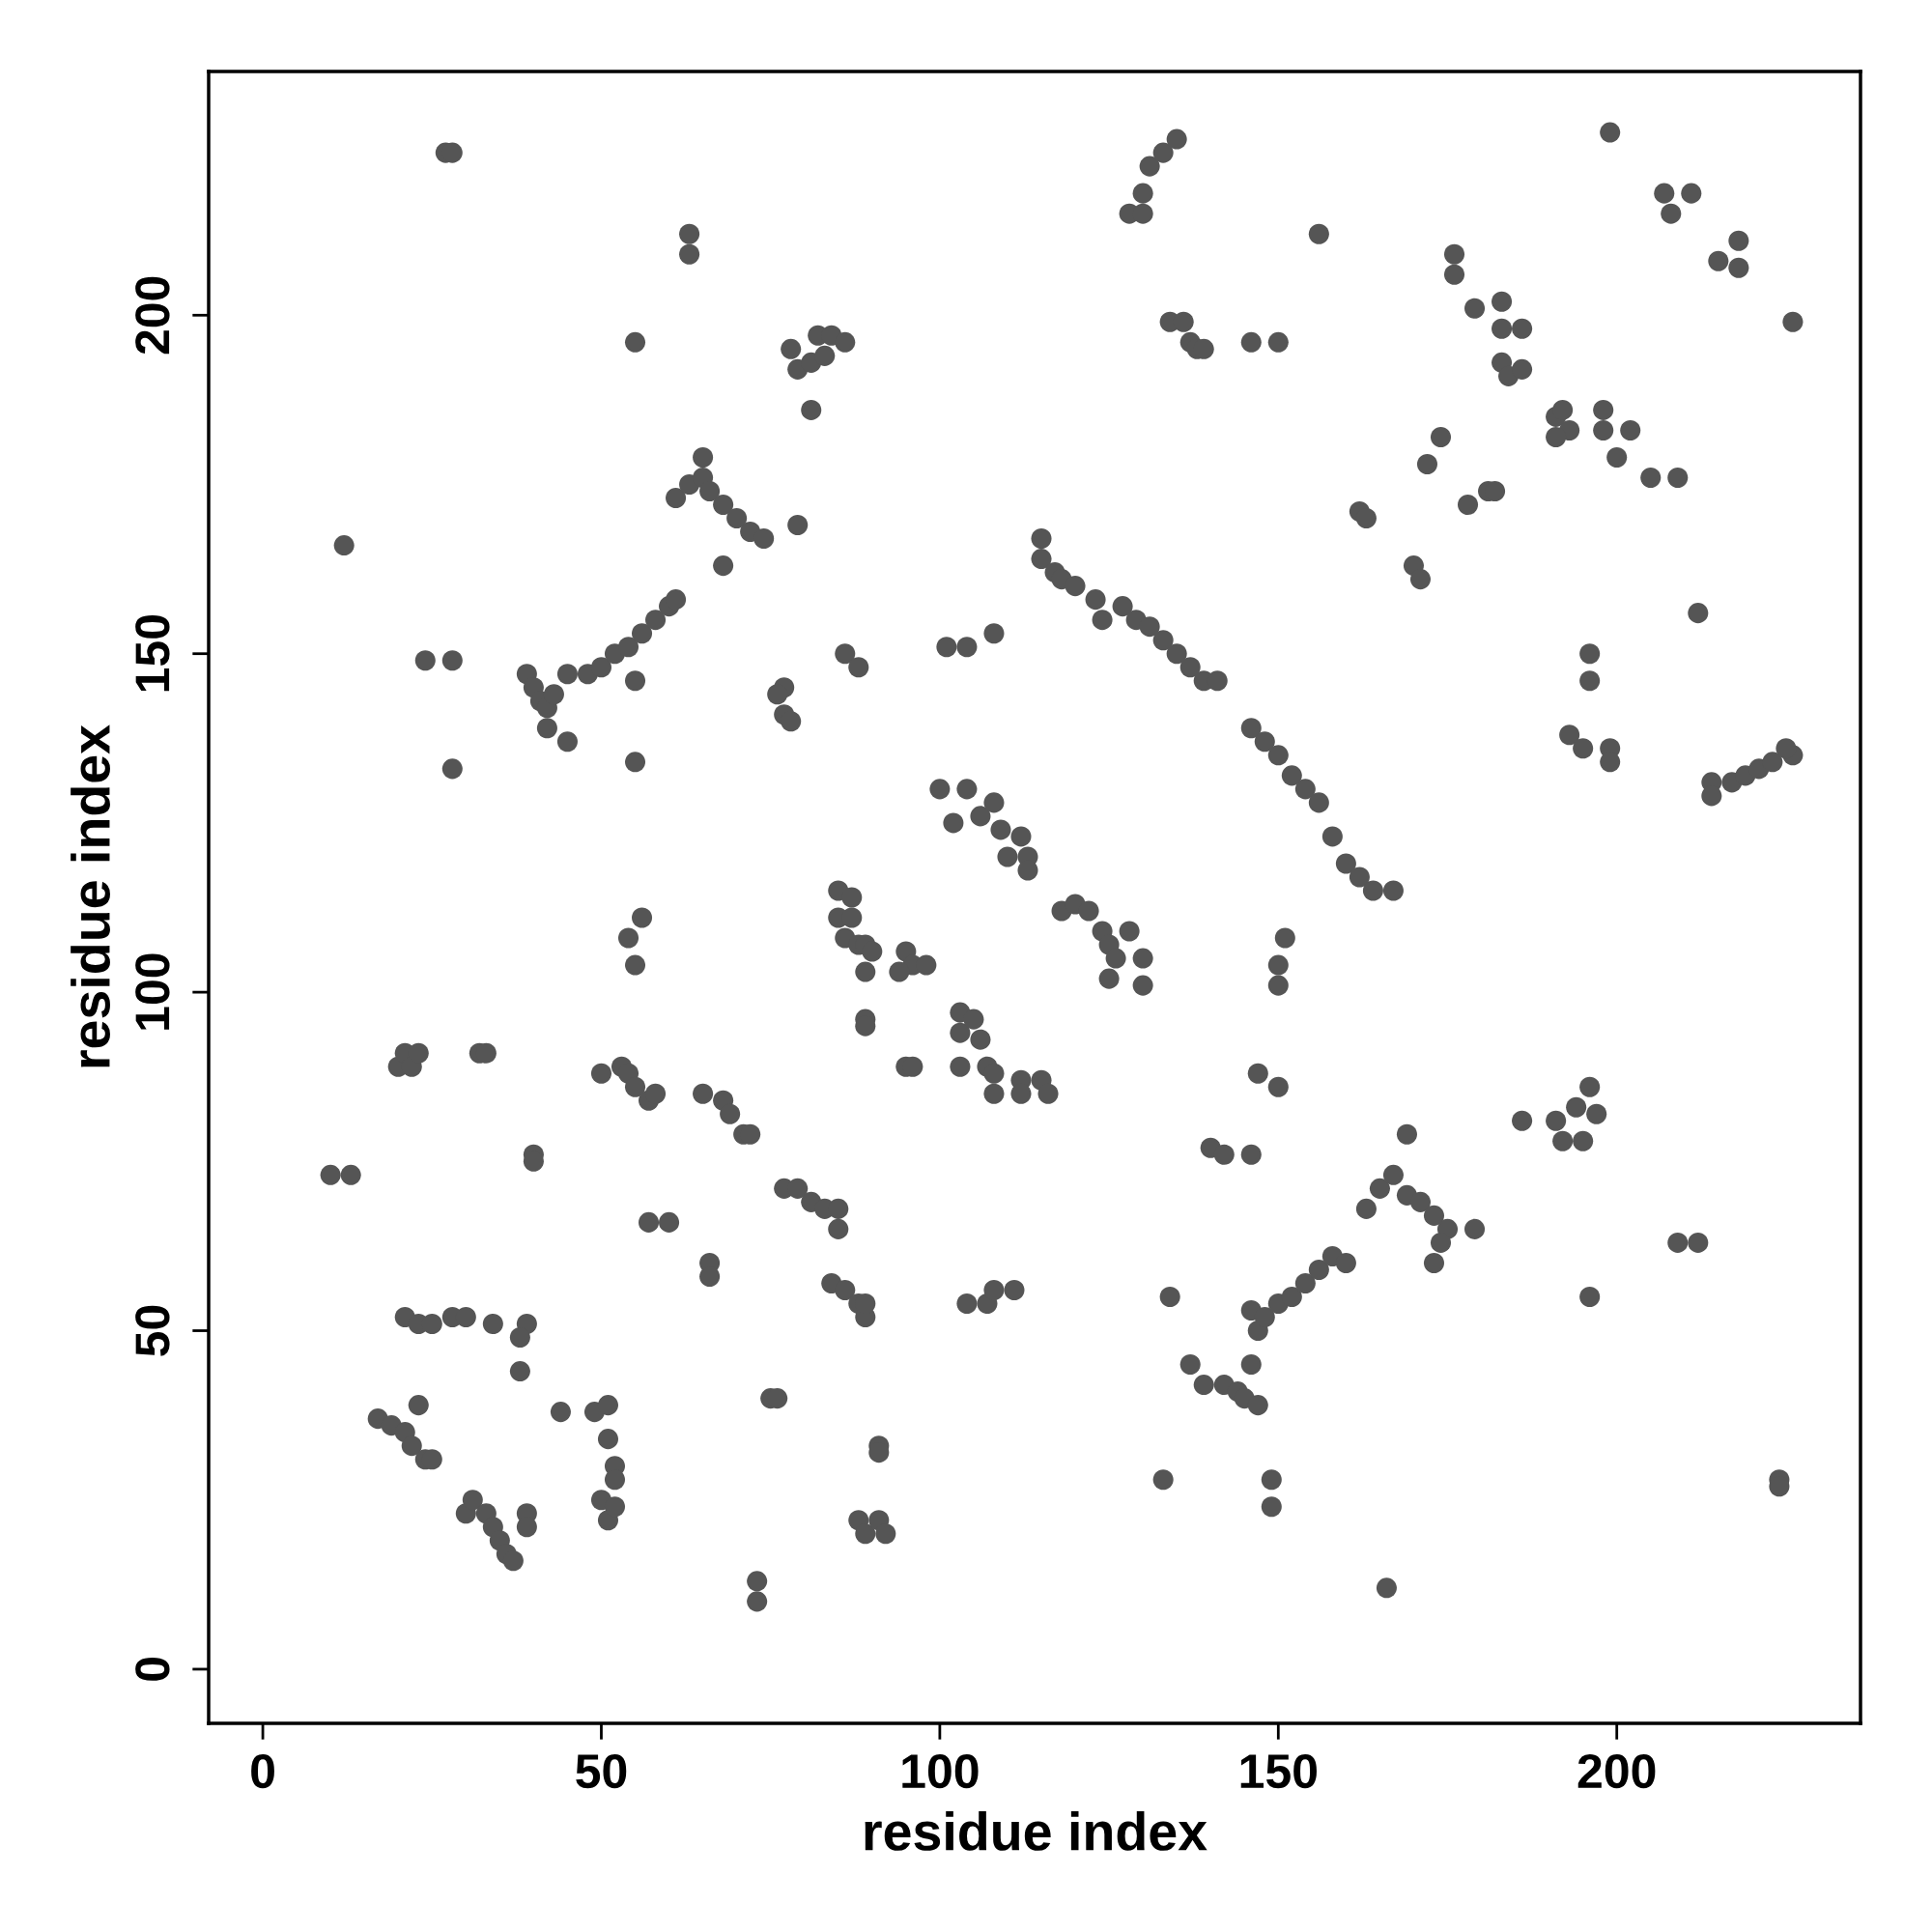 Image resolution: width=1932 pixels, height=1932 pixels. What do you see at coordinates (940, 1771) in the screenshot?
I see `x-tick-label: 100` at bounding box center [940, 1771].